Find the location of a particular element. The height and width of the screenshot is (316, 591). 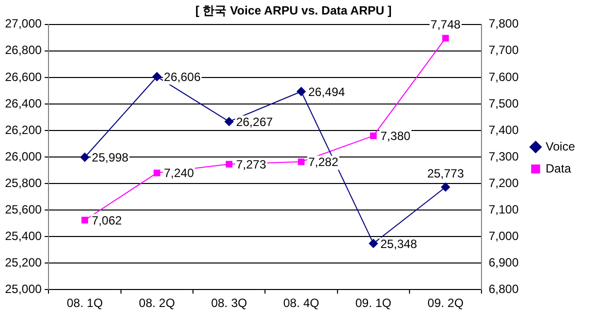

y2-tick-label: 7,500 is located at coordinates (503, 103).